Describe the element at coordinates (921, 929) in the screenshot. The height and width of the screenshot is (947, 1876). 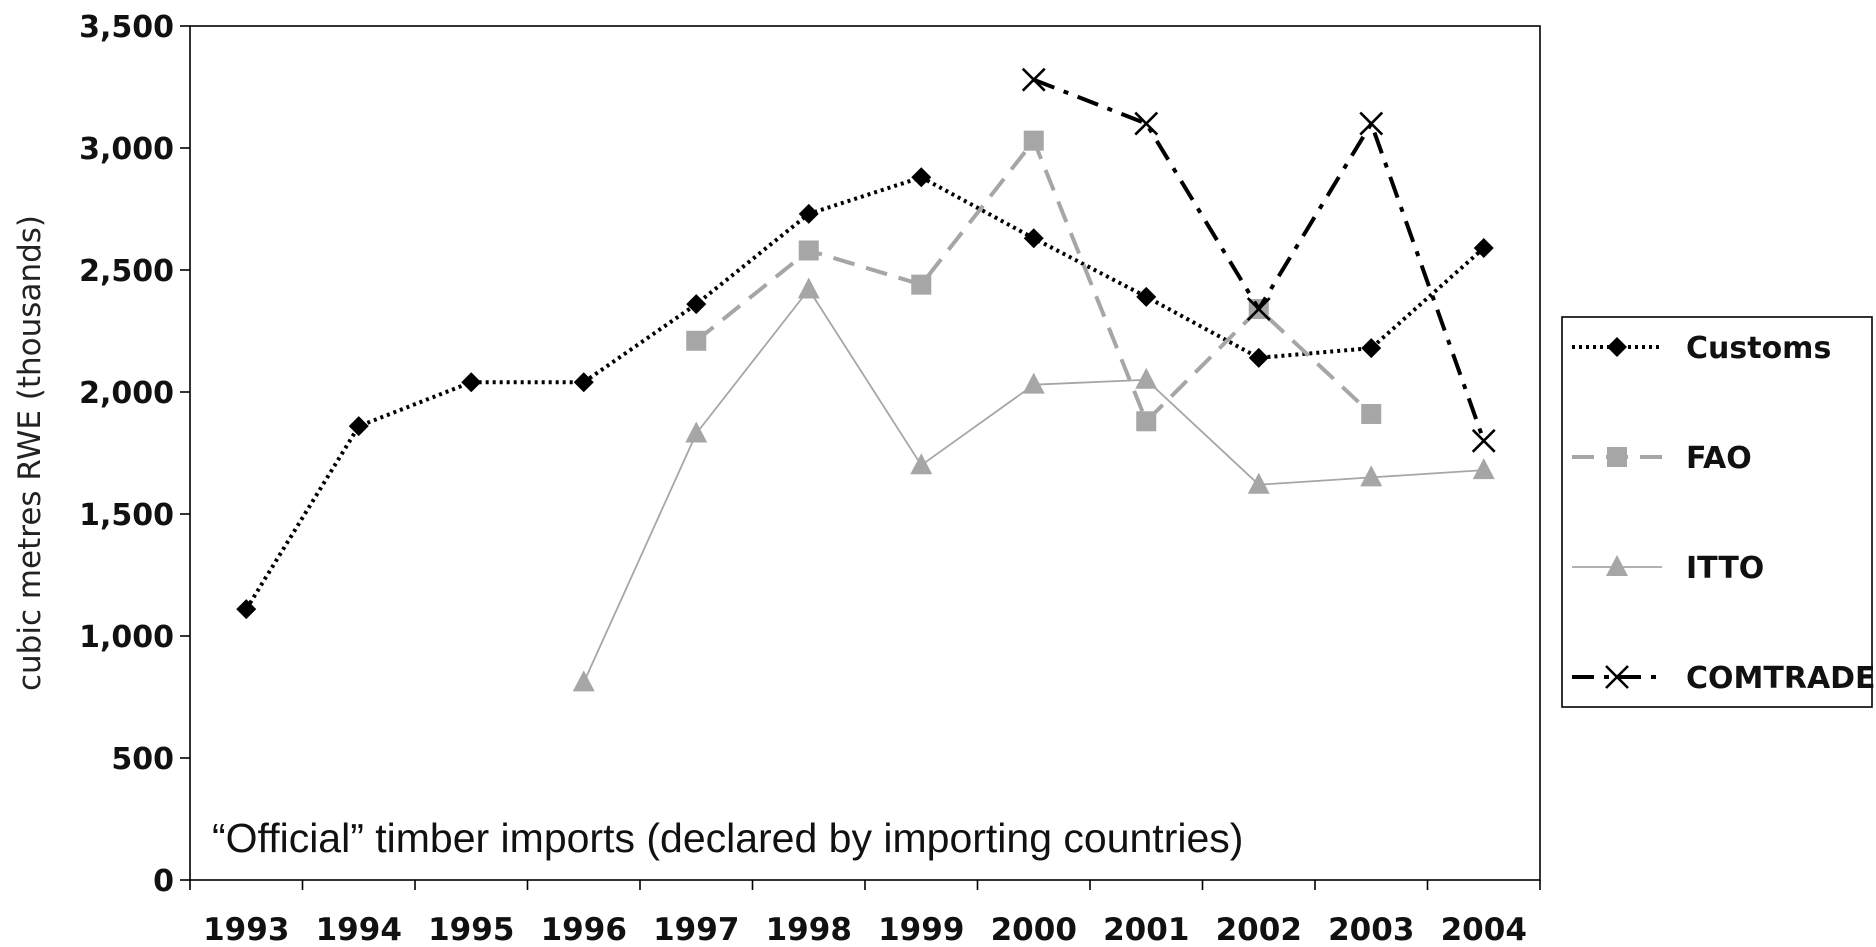
I see `x-tick-label: 1999` at that location.